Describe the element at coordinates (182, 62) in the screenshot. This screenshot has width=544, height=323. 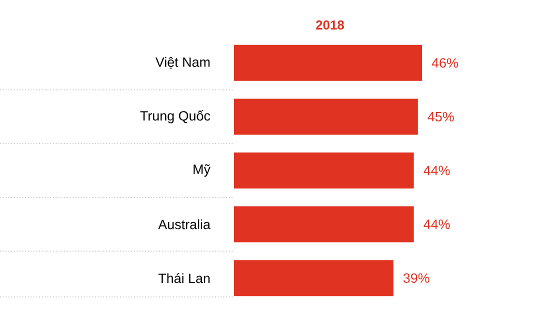
I see `y-tick-label: Việt Nam` at that location.